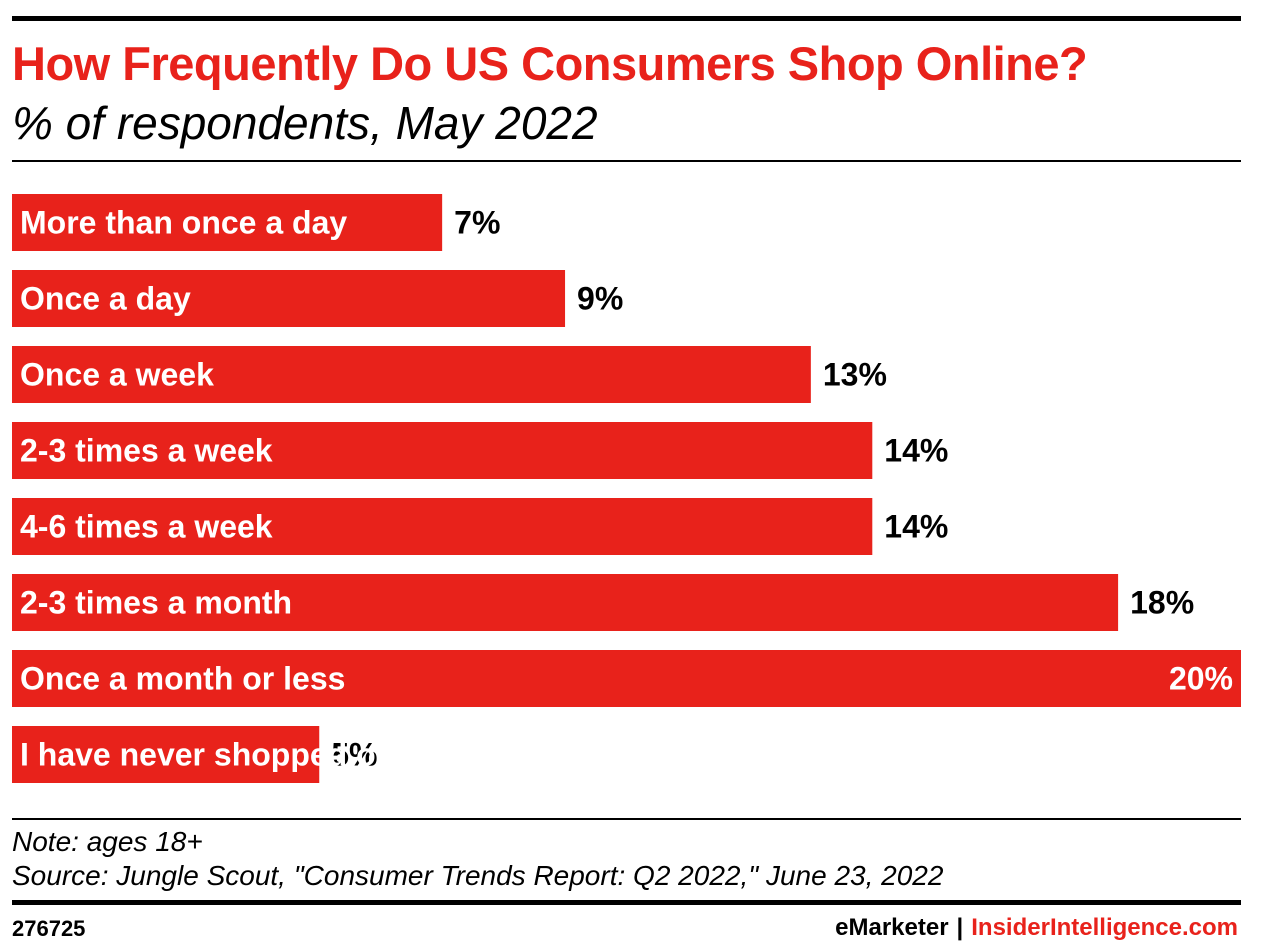  I want to click on top-rule, so click(626, 18).